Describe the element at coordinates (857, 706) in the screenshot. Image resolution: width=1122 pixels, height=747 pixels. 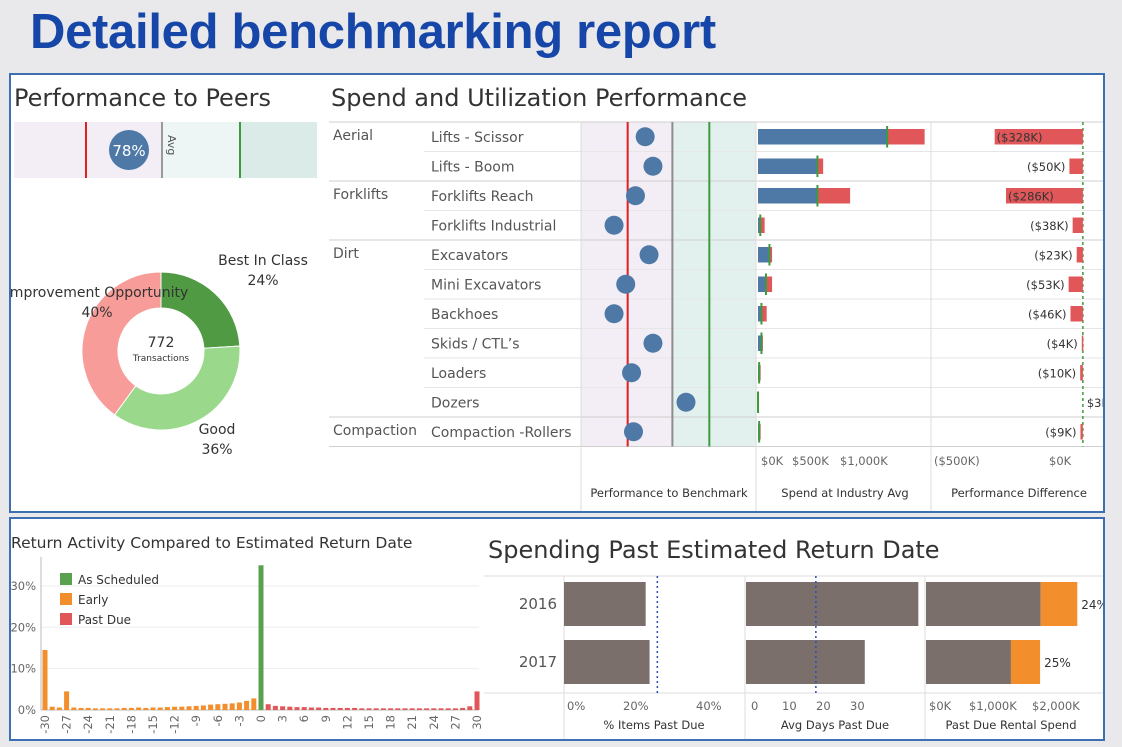
I see `past-col2-tick-3: 30` at that location.